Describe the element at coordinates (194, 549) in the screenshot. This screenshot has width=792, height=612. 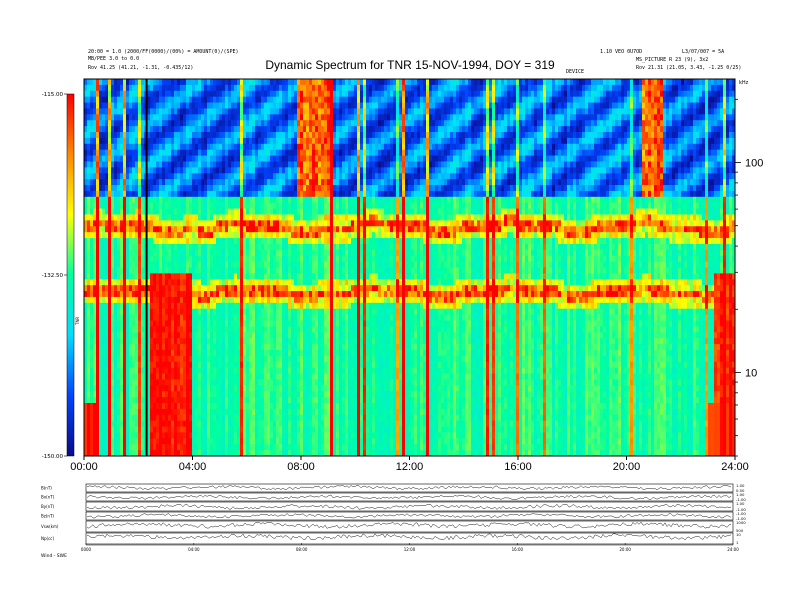
I see `ts-x-tick-label: 04:00` at that location.